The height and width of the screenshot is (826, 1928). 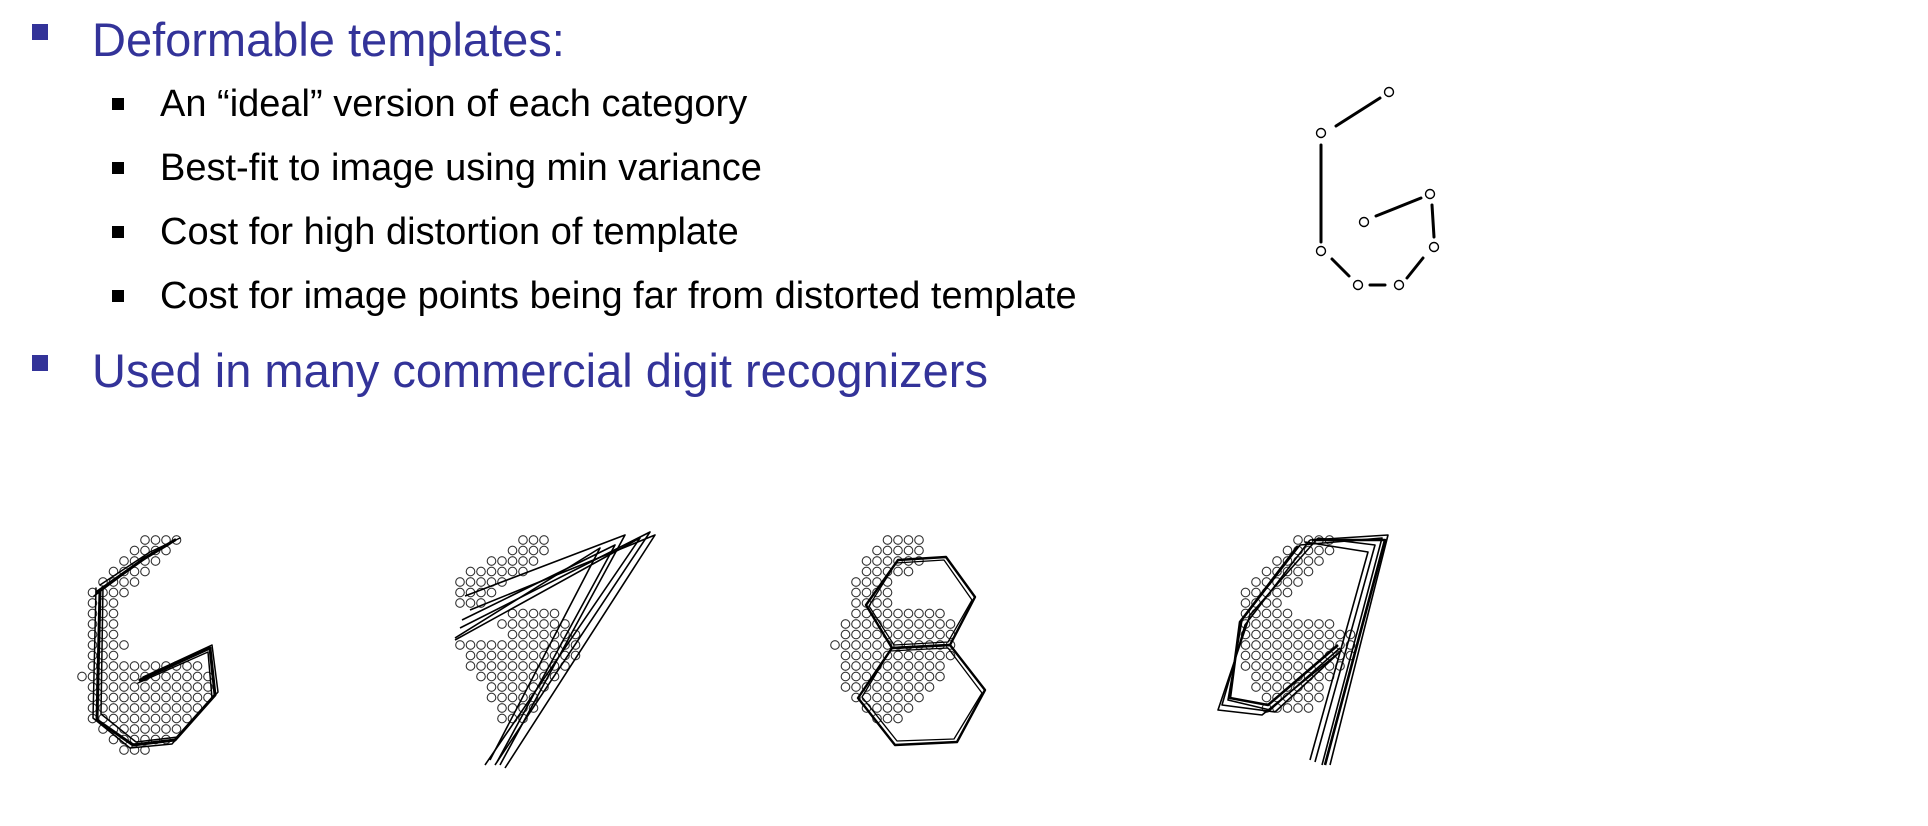 I want to click on template-digit-six-diagram, so click(x=1377, y=188).